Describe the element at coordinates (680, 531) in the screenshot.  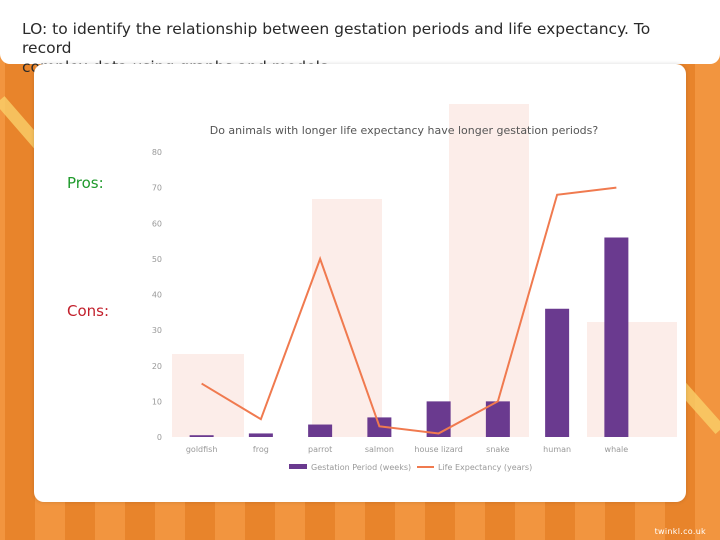
I see `twinkl-watermark: twinkl.co.uk` at that location.